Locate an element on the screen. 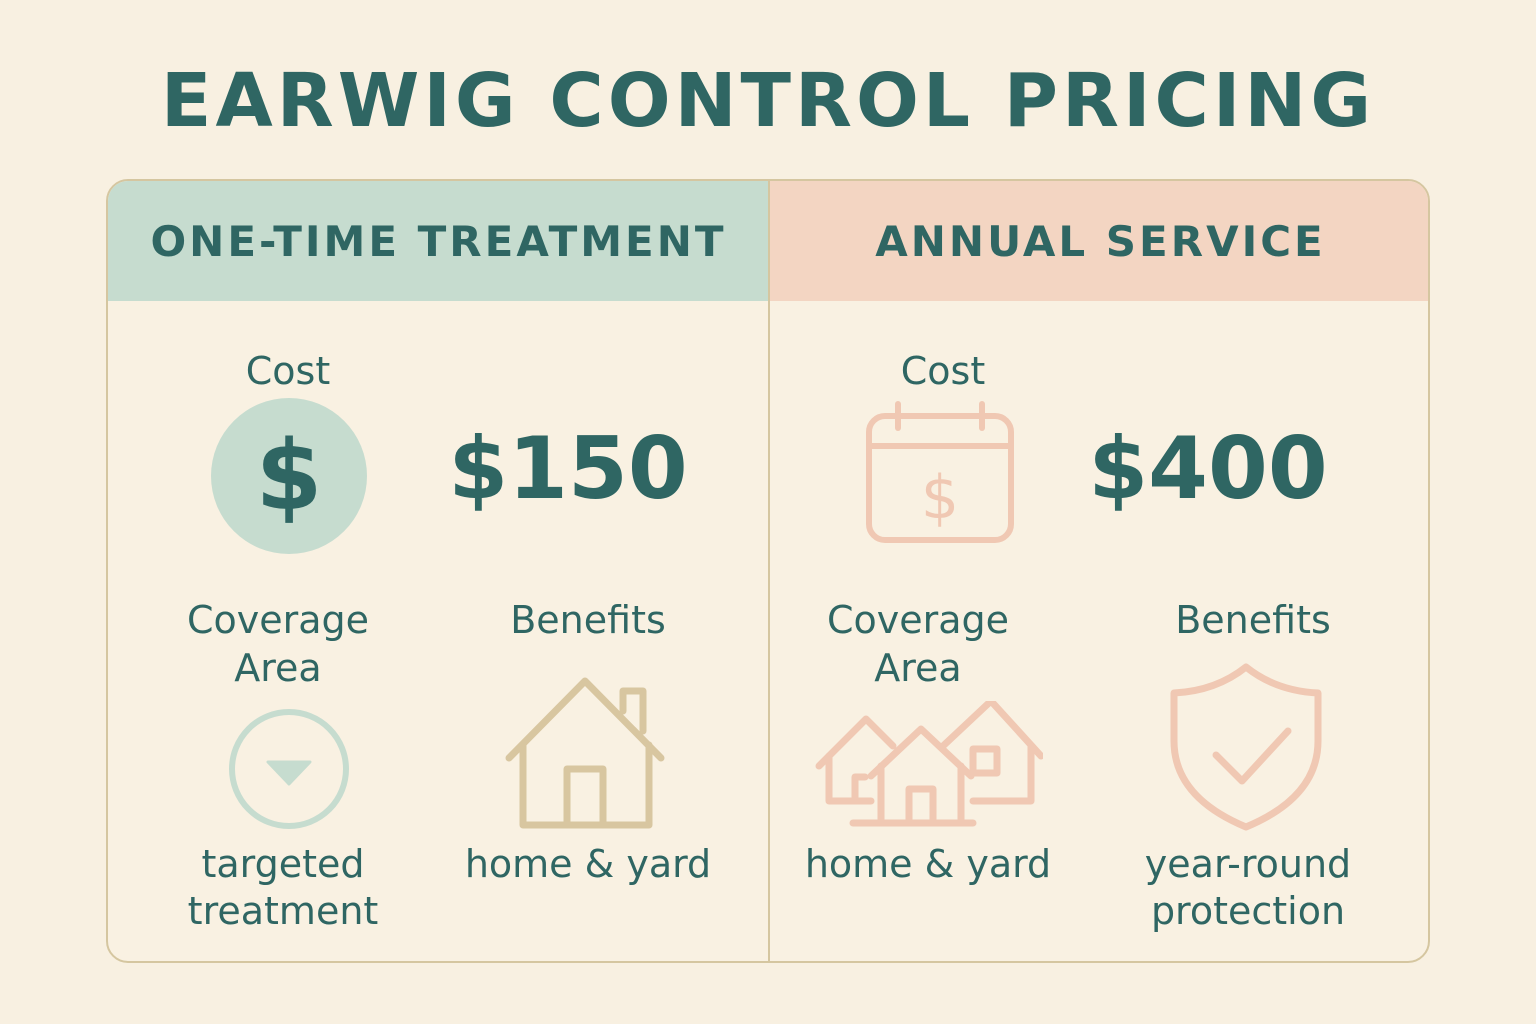 The width and height of the screenshot is (1536, 1024). column-divider is located at coordinates (769, 571).